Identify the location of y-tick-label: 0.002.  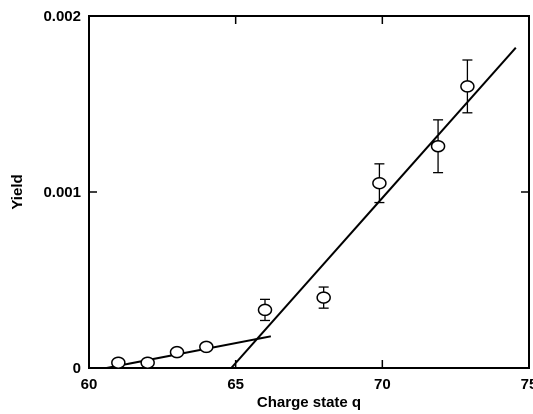
(62, 16).